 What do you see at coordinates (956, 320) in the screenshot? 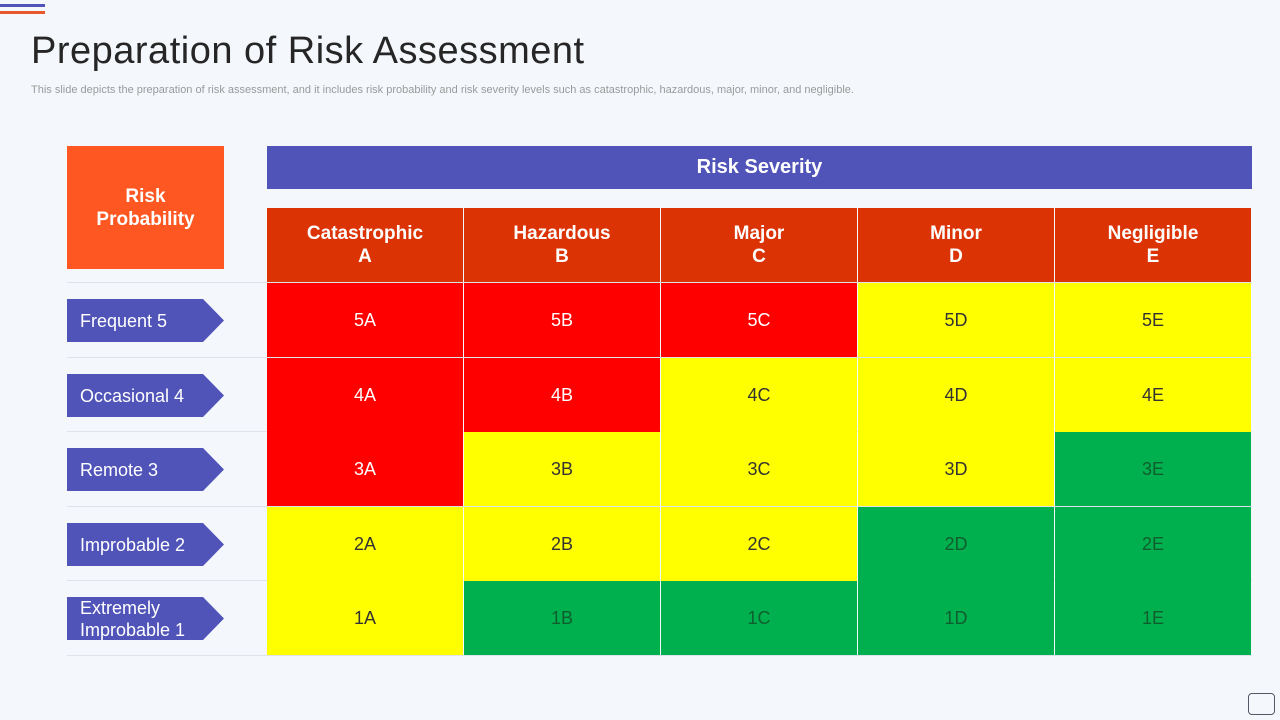
I see `risk-cell: 5D` at bounding box center [956, 320].